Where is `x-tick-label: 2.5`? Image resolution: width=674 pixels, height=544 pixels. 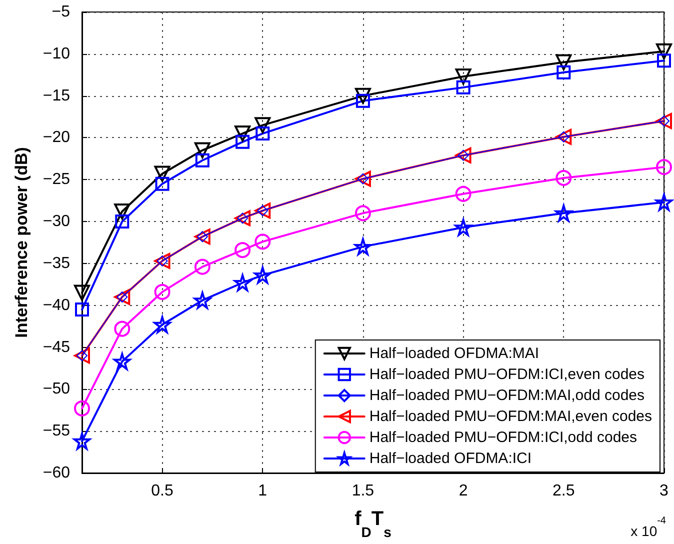 x-tick-label: 2.5 is located at coordinates (563, 491).